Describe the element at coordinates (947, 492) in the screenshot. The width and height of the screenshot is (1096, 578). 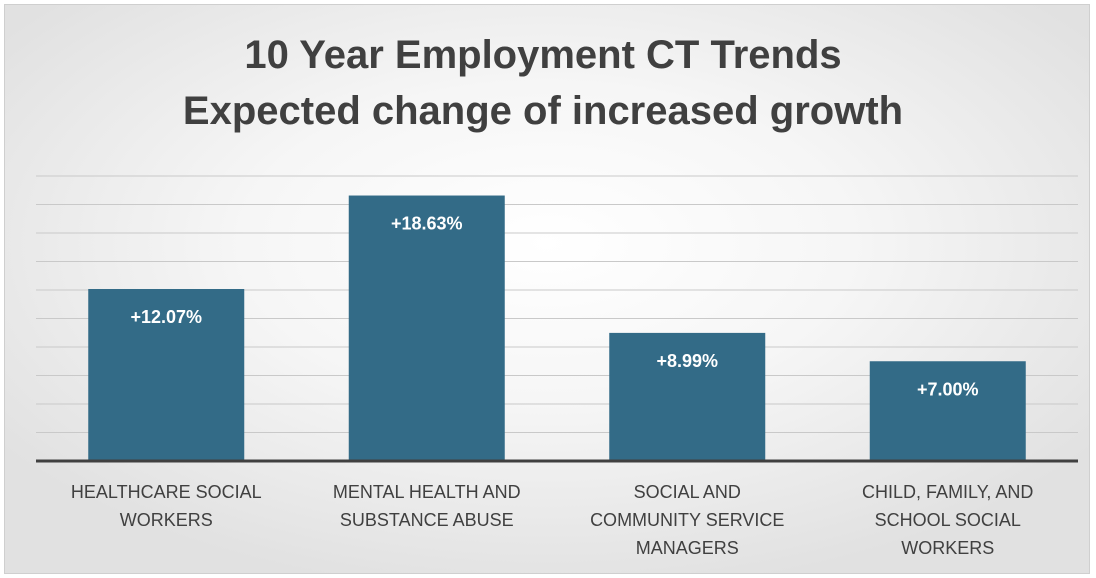
I see `category-label: CHILD, FAMILY, AND` at that location.